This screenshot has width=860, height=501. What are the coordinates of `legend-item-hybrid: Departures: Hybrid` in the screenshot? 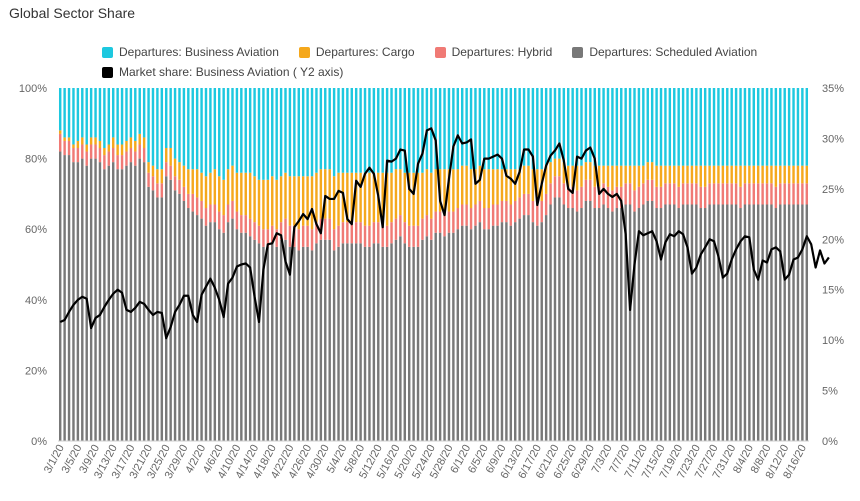 It's located at (493, 52).